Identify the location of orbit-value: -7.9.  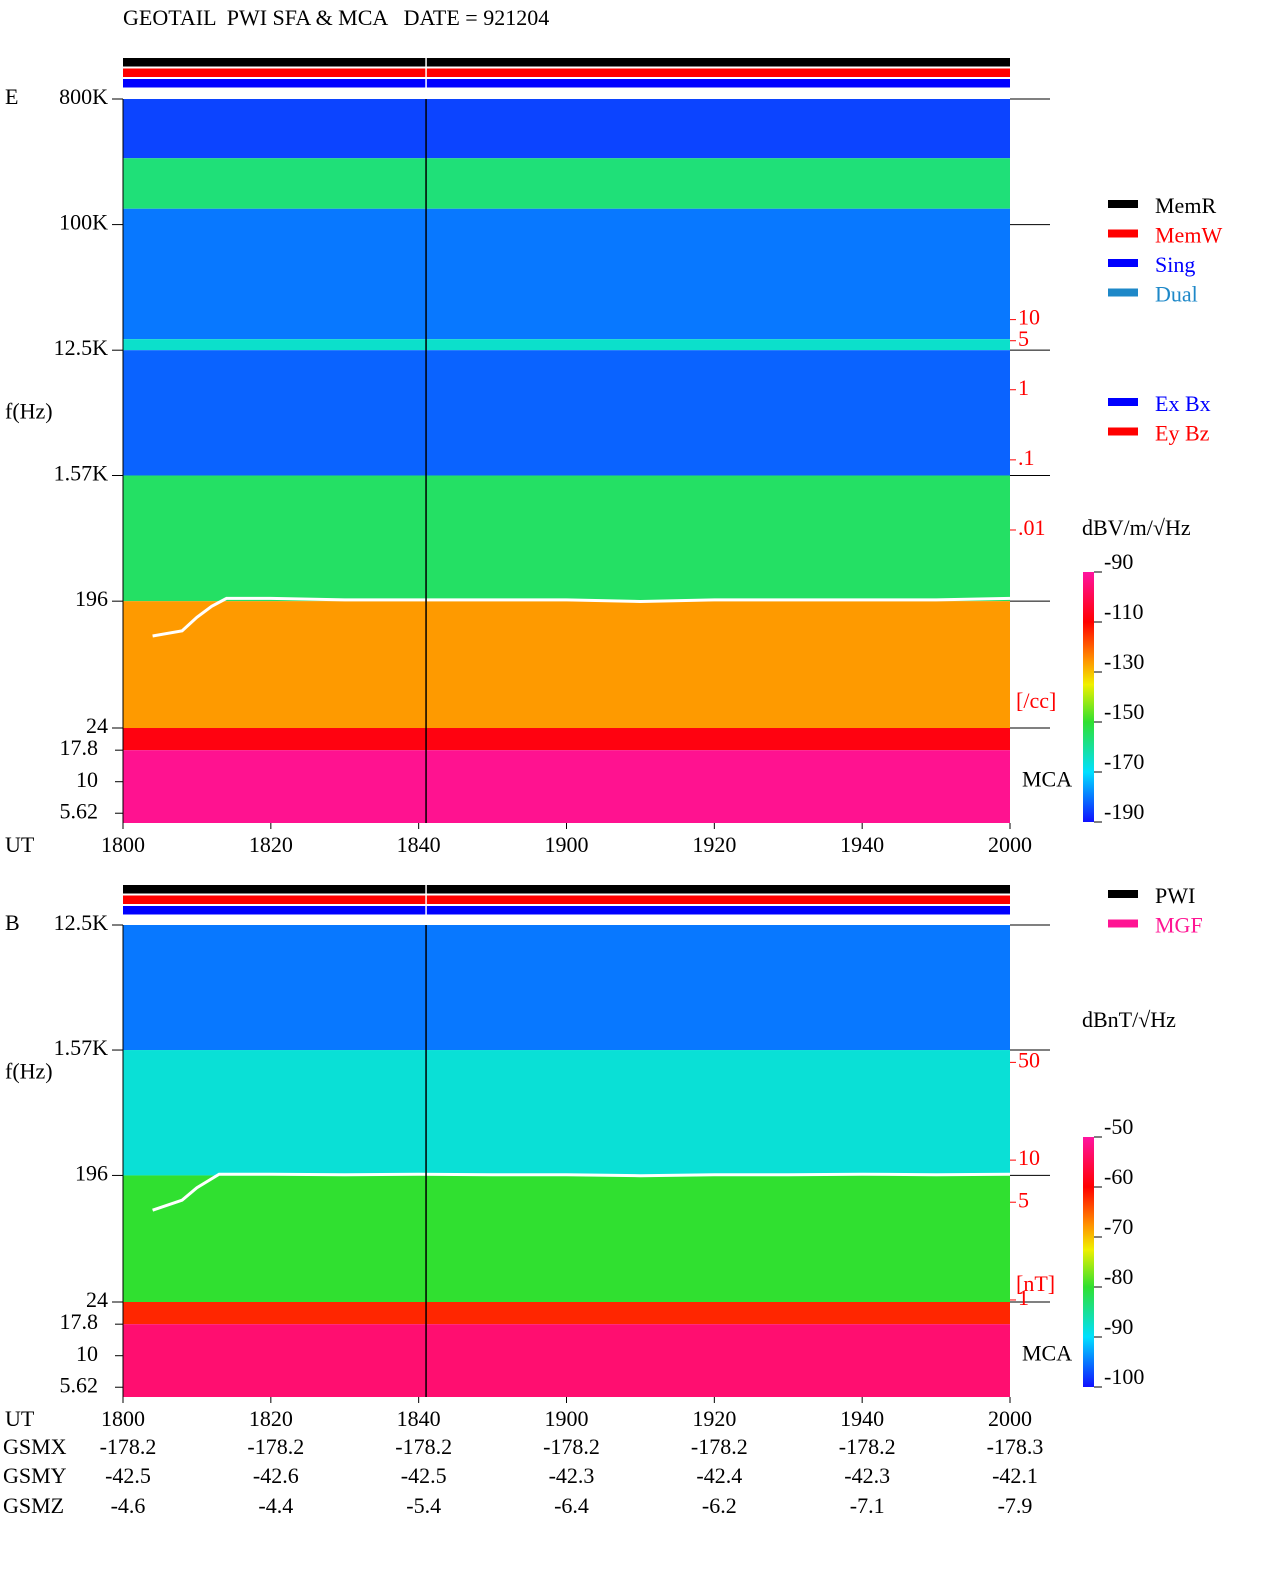
(1015, 1505).